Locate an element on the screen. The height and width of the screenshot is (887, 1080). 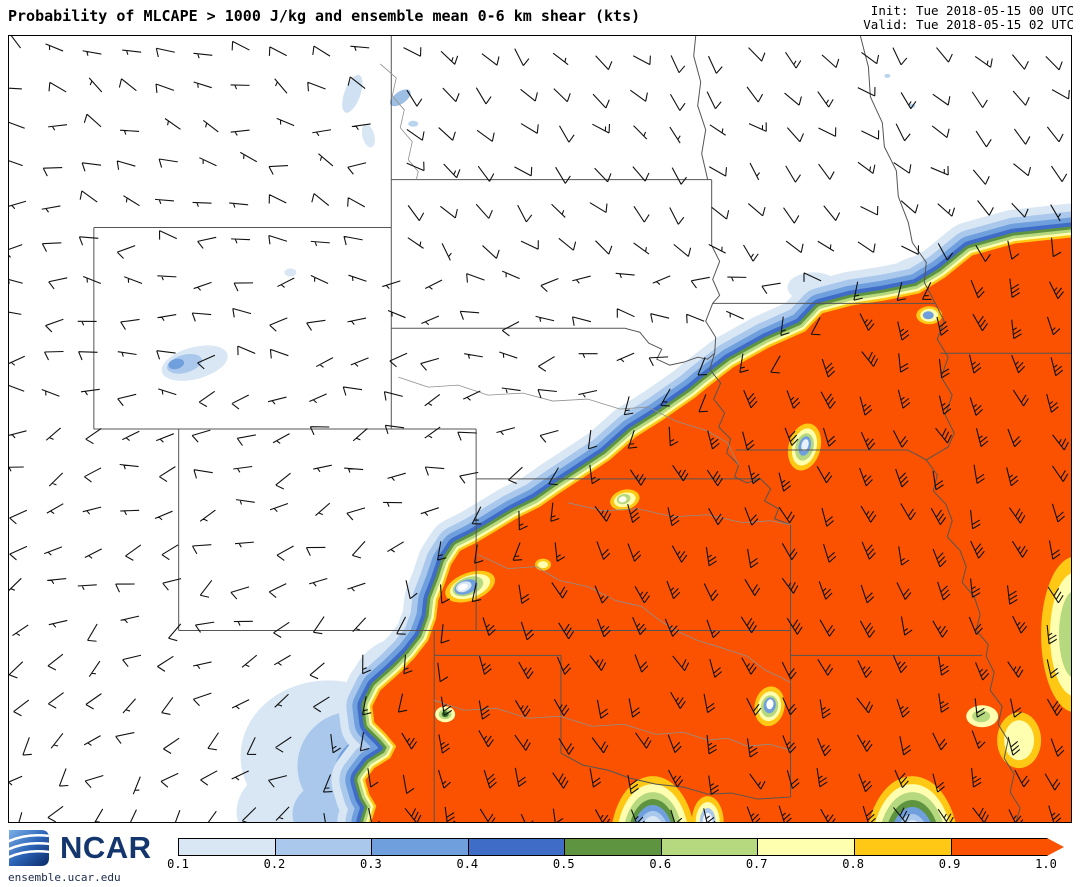
colorbar-tick-label: 0.4 is located at coordinates (467, 864).